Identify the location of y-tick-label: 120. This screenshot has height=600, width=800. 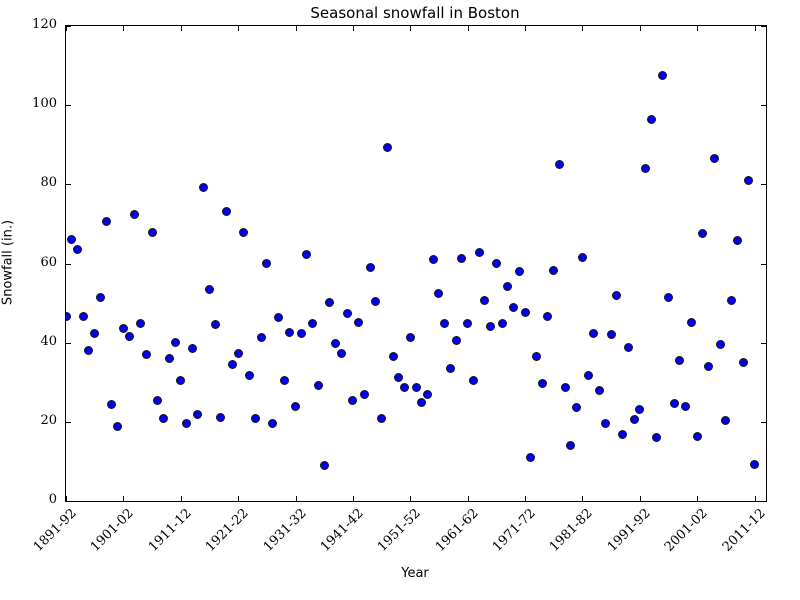
(44, 24).